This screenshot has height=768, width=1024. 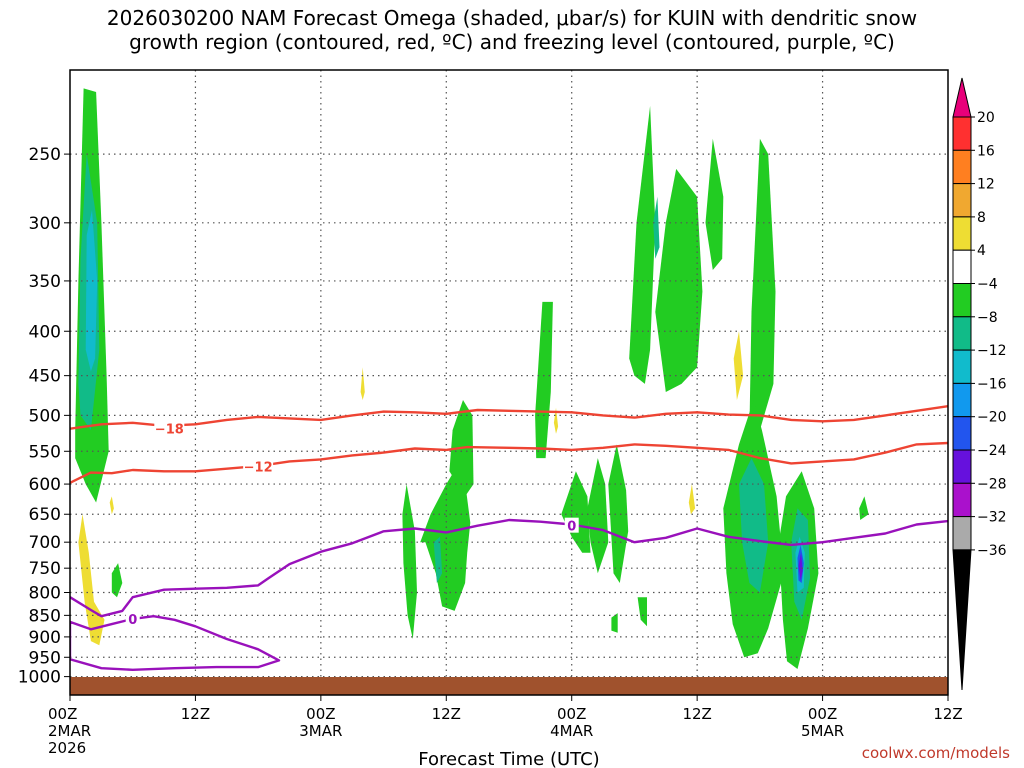 I want to click on x-tick-label-h36-1: 12Z, so click(x=446, y=714).